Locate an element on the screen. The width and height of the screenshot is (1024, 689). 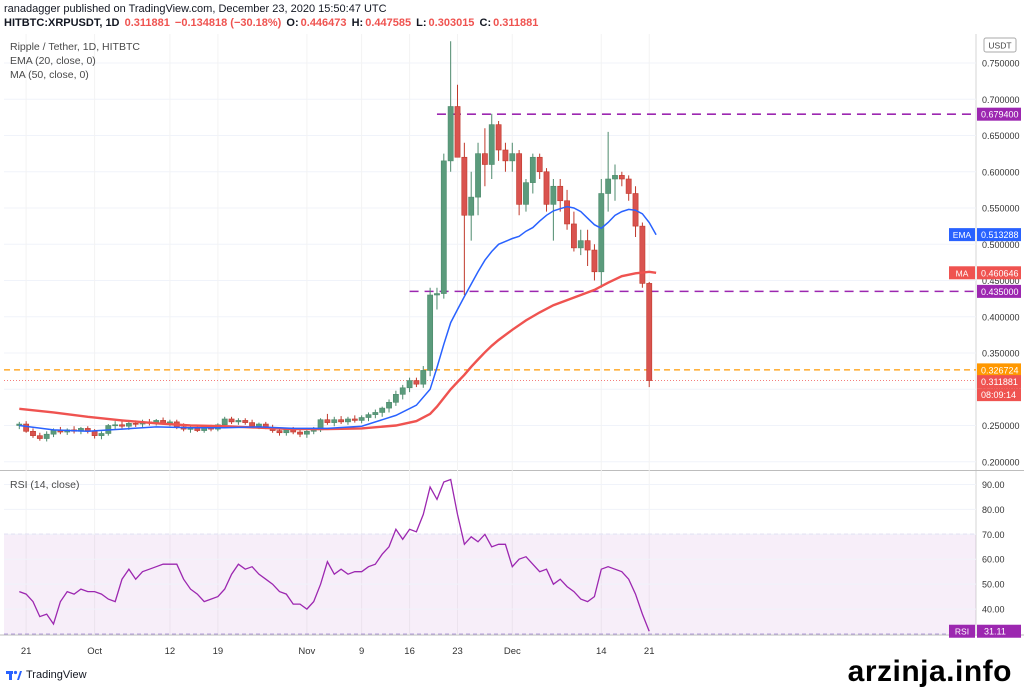
tag-rsi-value-bg is located at coordinates (999, 631).